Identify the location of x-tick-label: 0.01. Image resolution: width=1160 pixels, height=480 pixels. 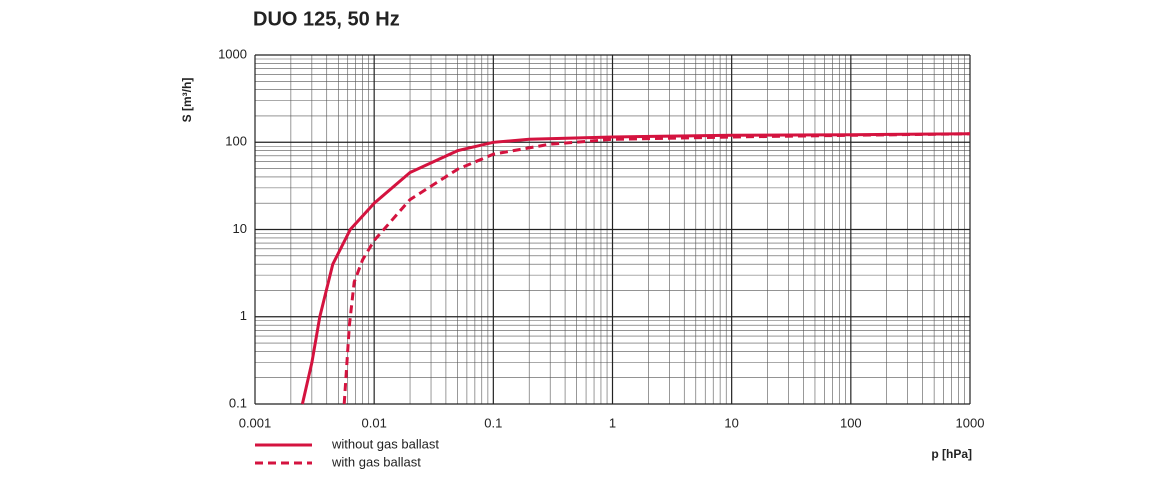
(374, 422).